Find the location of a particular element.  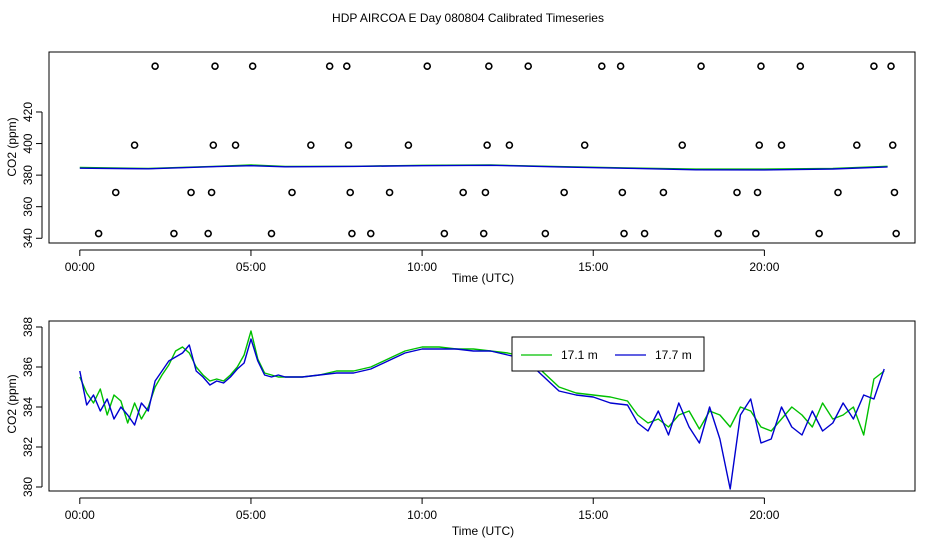

y-tick-label: 340 is located at coordinates (28, 238).